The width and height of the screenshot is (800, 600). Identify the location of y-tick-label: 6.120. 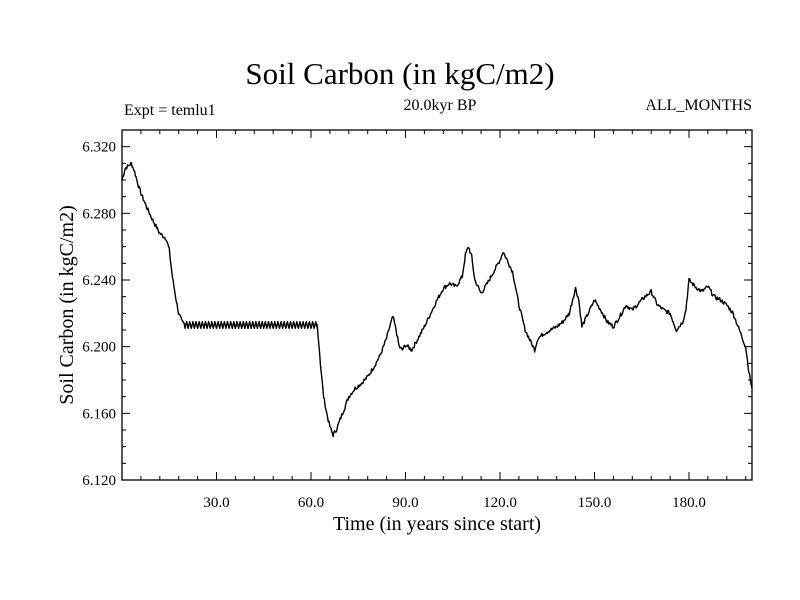
(99, 481).